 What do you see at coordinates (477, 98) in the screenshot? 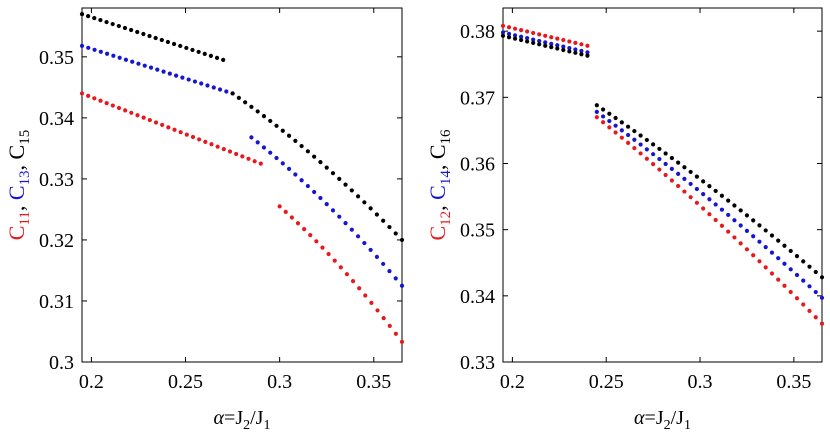
I see `y-tick-label: 0.37` at bounding box center [477, 98].